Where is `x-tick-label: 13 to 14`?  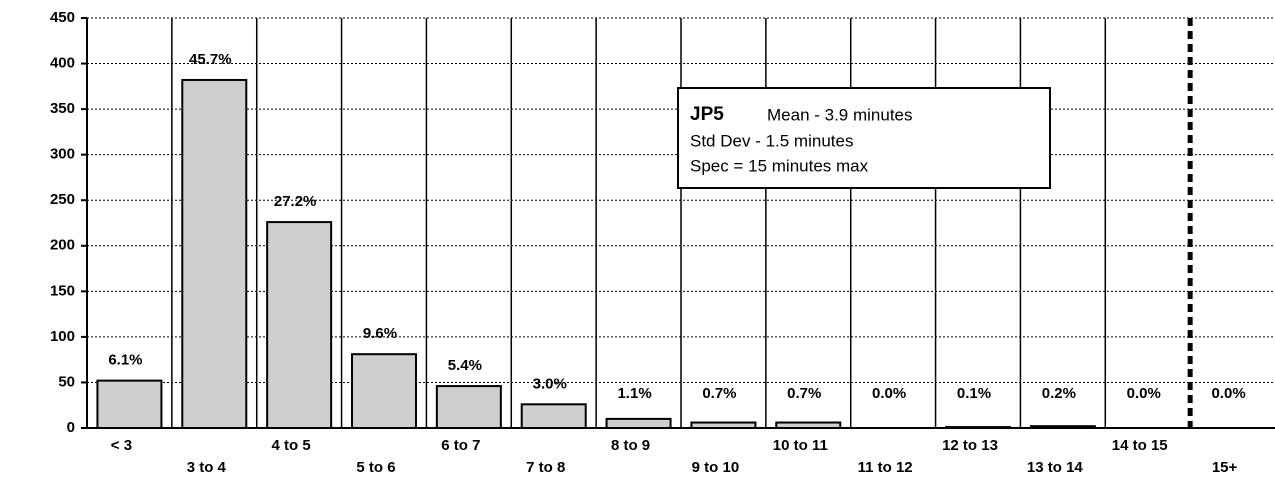
x-tick-label: 13 to 14 is located at coordinates (1055, 467).